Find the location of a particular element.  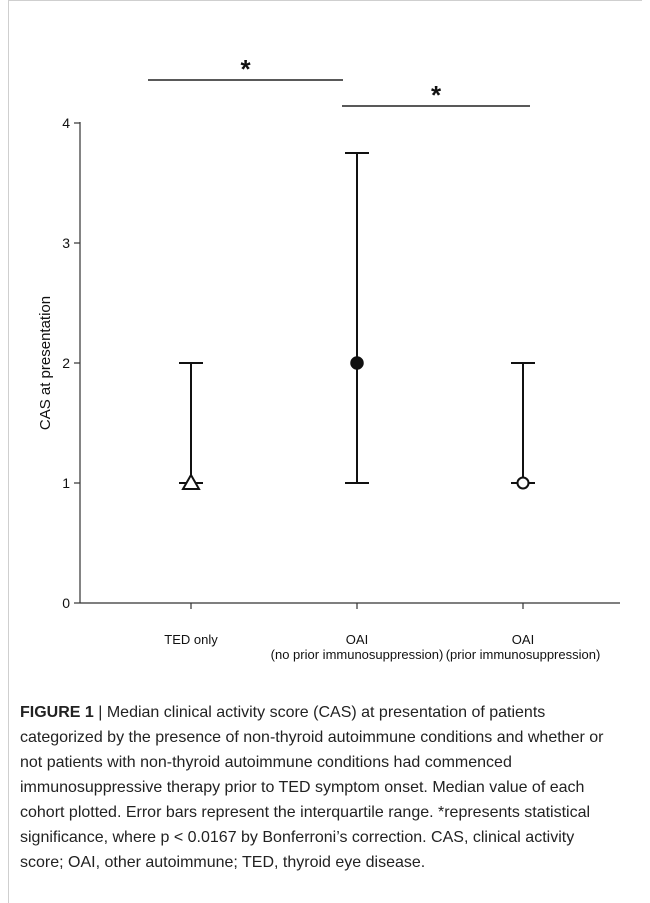

x-tick-label: TED only is located at coordinates (191, 639).